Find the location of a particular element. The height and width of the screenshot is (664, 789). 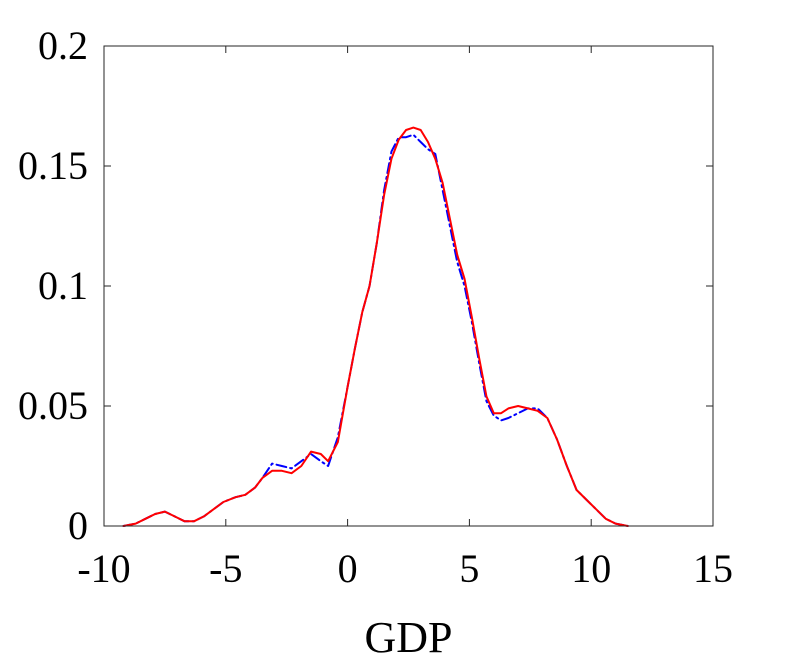

x-axis-title: GDP is located at coordinates (408, 637).